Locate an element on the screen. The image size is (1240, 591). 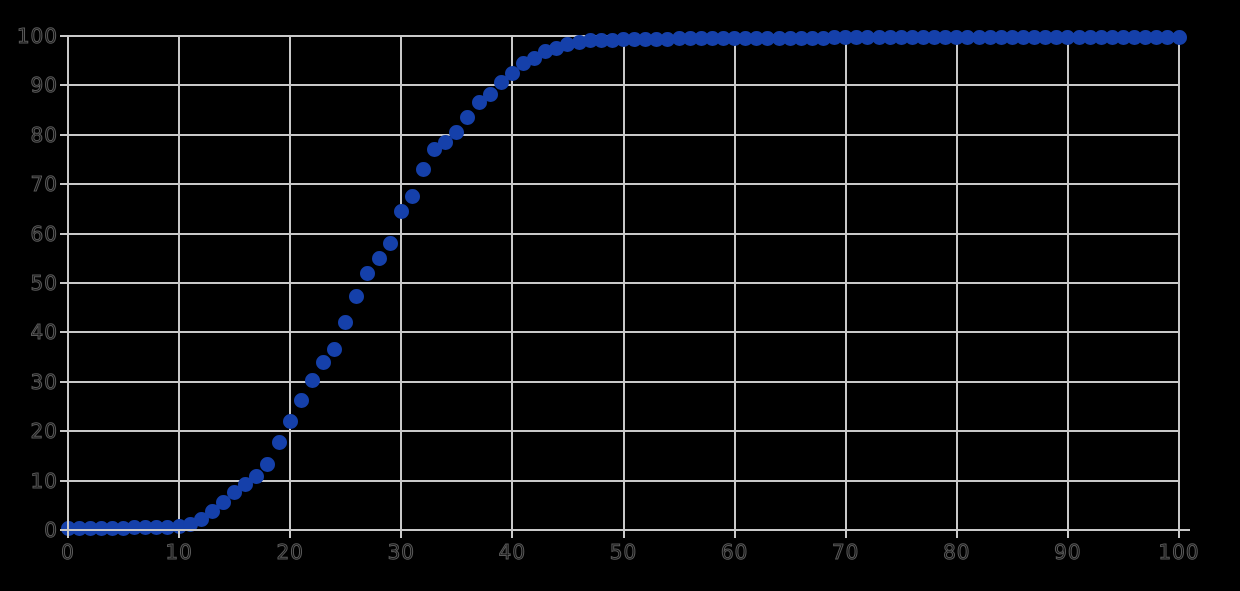
x-tick-label: 0 is located at coordinates (68, 552).